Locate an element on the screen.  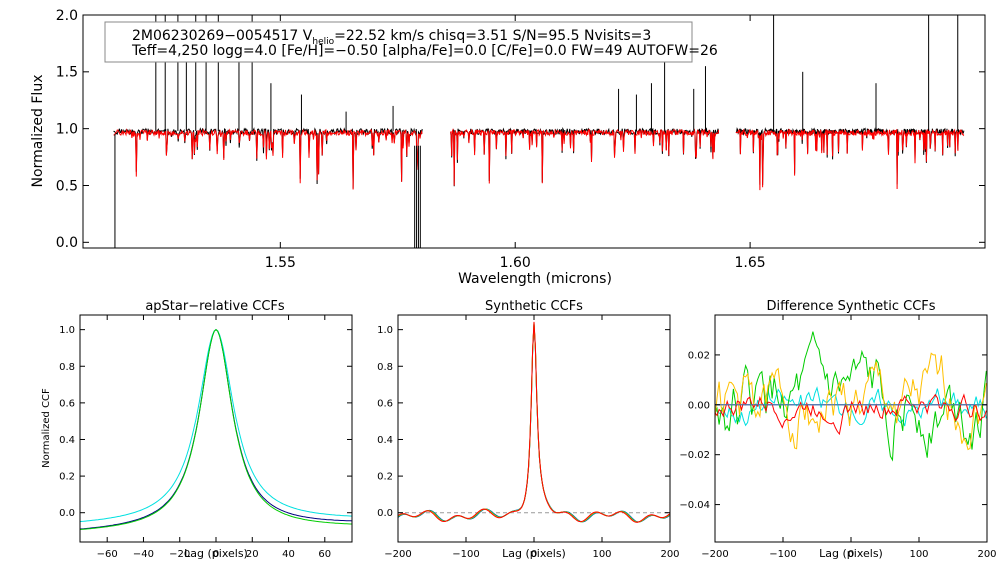
synthetic-ccf-x-tick-label: −100 is located at coordinates (465, 554).